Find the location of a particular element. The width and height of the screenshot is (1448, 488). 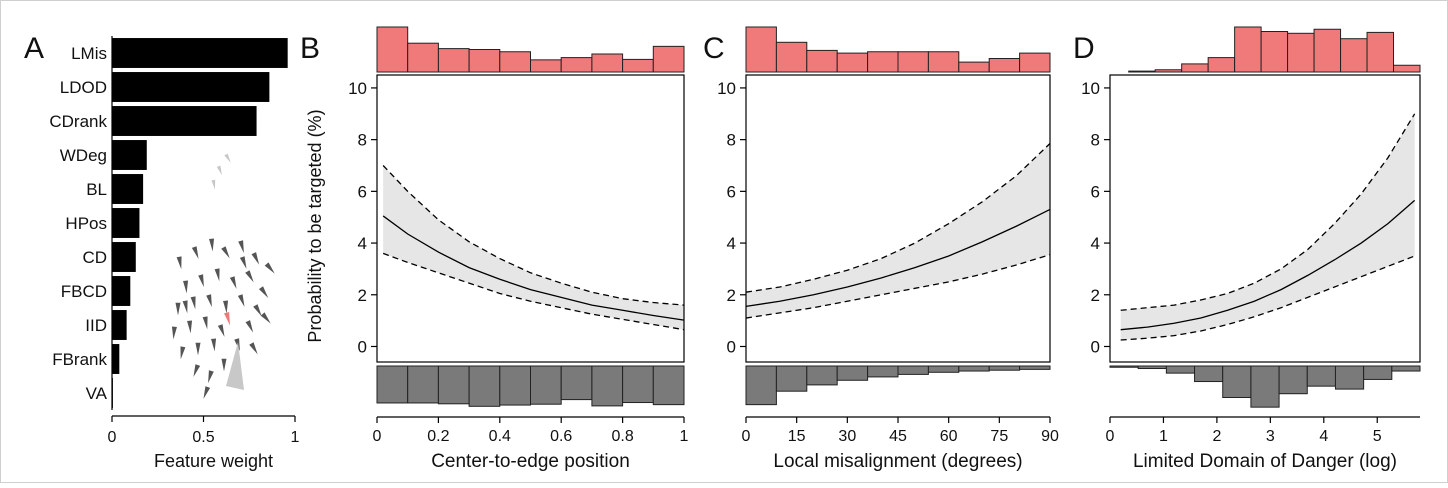

fish-school-illustration is located at coordinates (223, 276).